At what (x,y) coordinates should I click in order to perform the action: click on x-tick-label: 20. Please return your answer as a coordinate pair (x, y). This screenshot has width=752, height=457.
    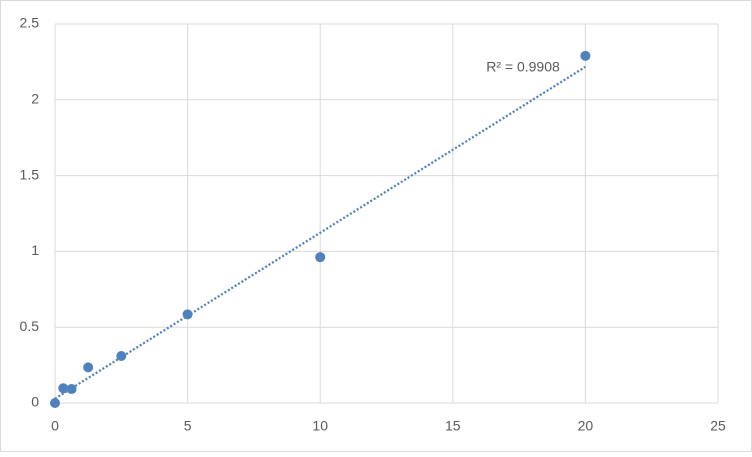
    Looking at the image, I should click on (586, 426).